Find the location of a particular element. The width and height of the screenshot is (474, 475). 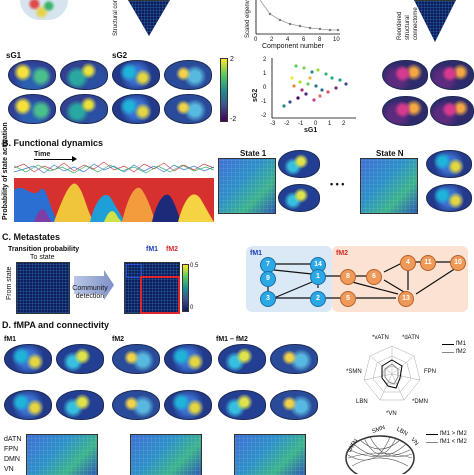

stateN-label: State N is located at coordinates (390, 153).